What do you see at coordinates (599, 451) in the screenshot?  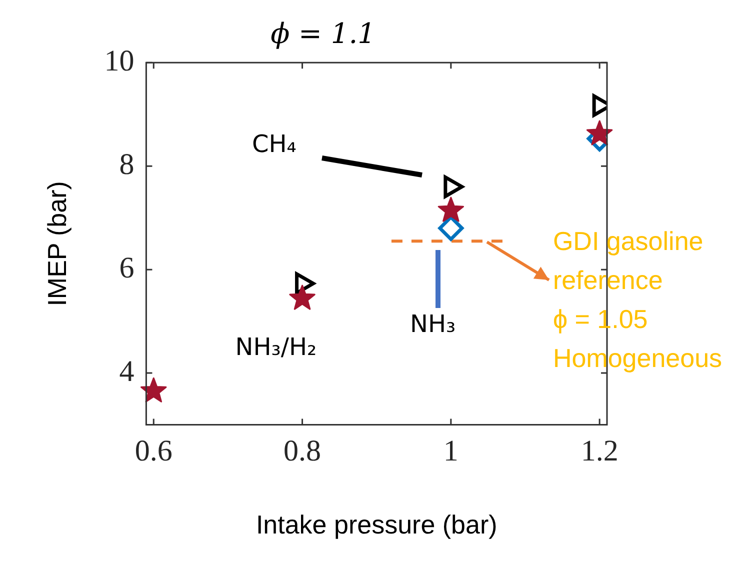 I see `x-tick-label: 1.2` at bounding box center [599, 451].